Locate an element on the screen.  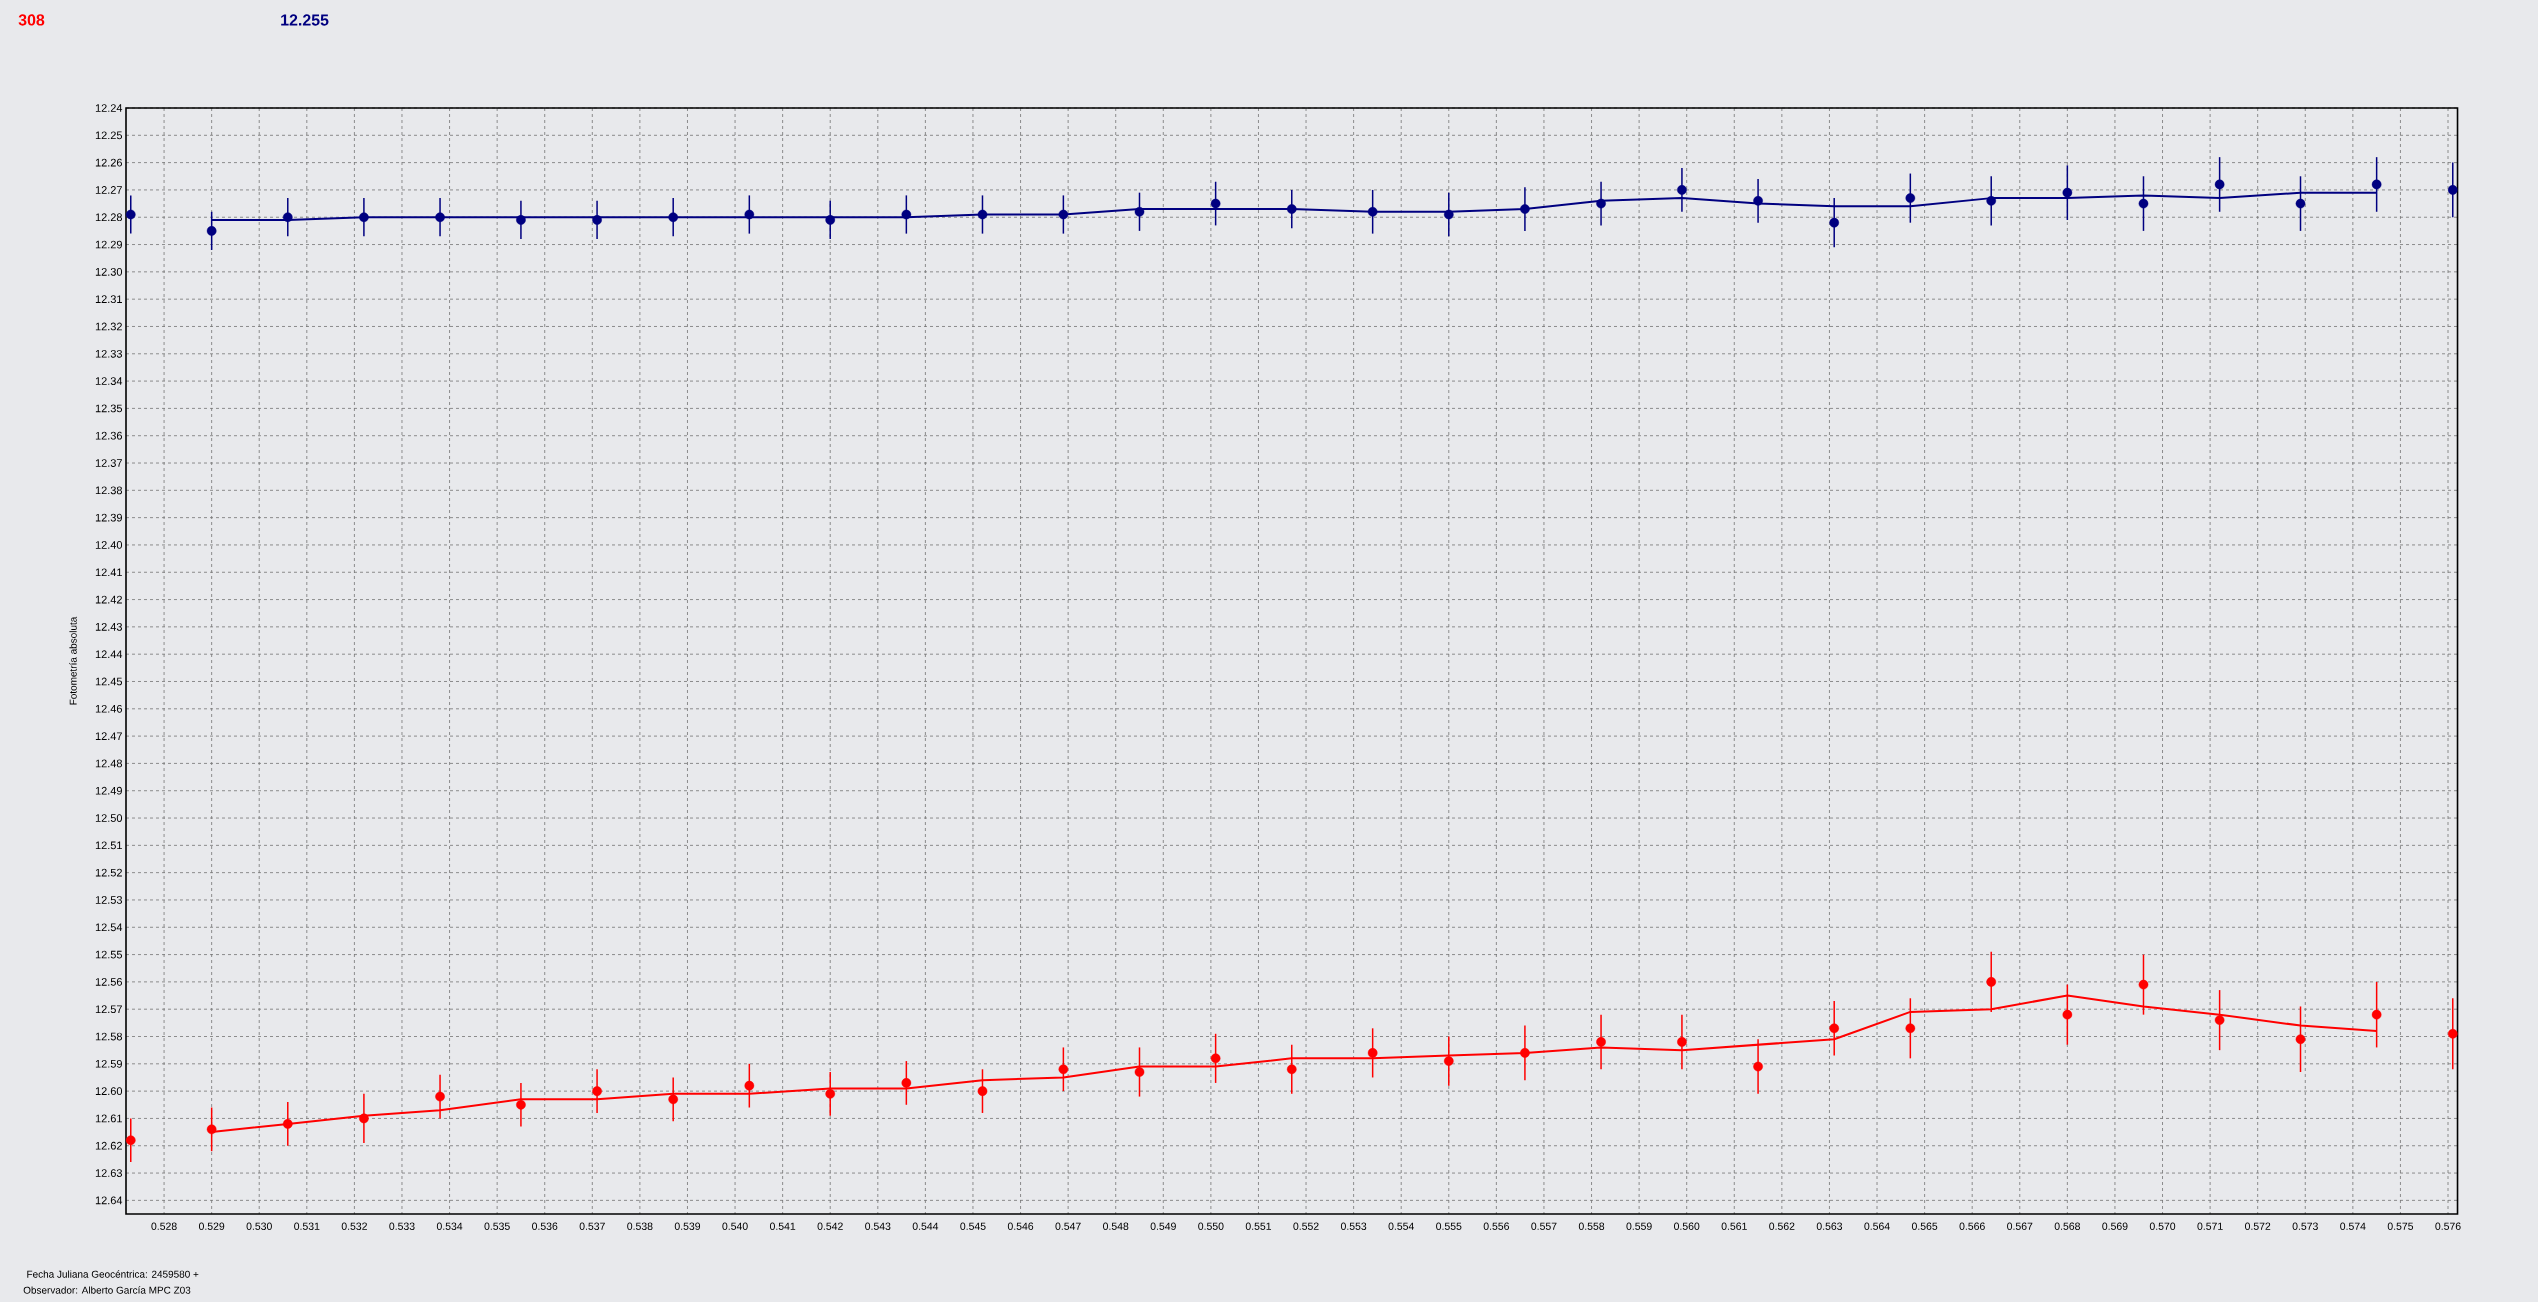
x-tick-label: 0.536 is located at coordinates (545, 1226).